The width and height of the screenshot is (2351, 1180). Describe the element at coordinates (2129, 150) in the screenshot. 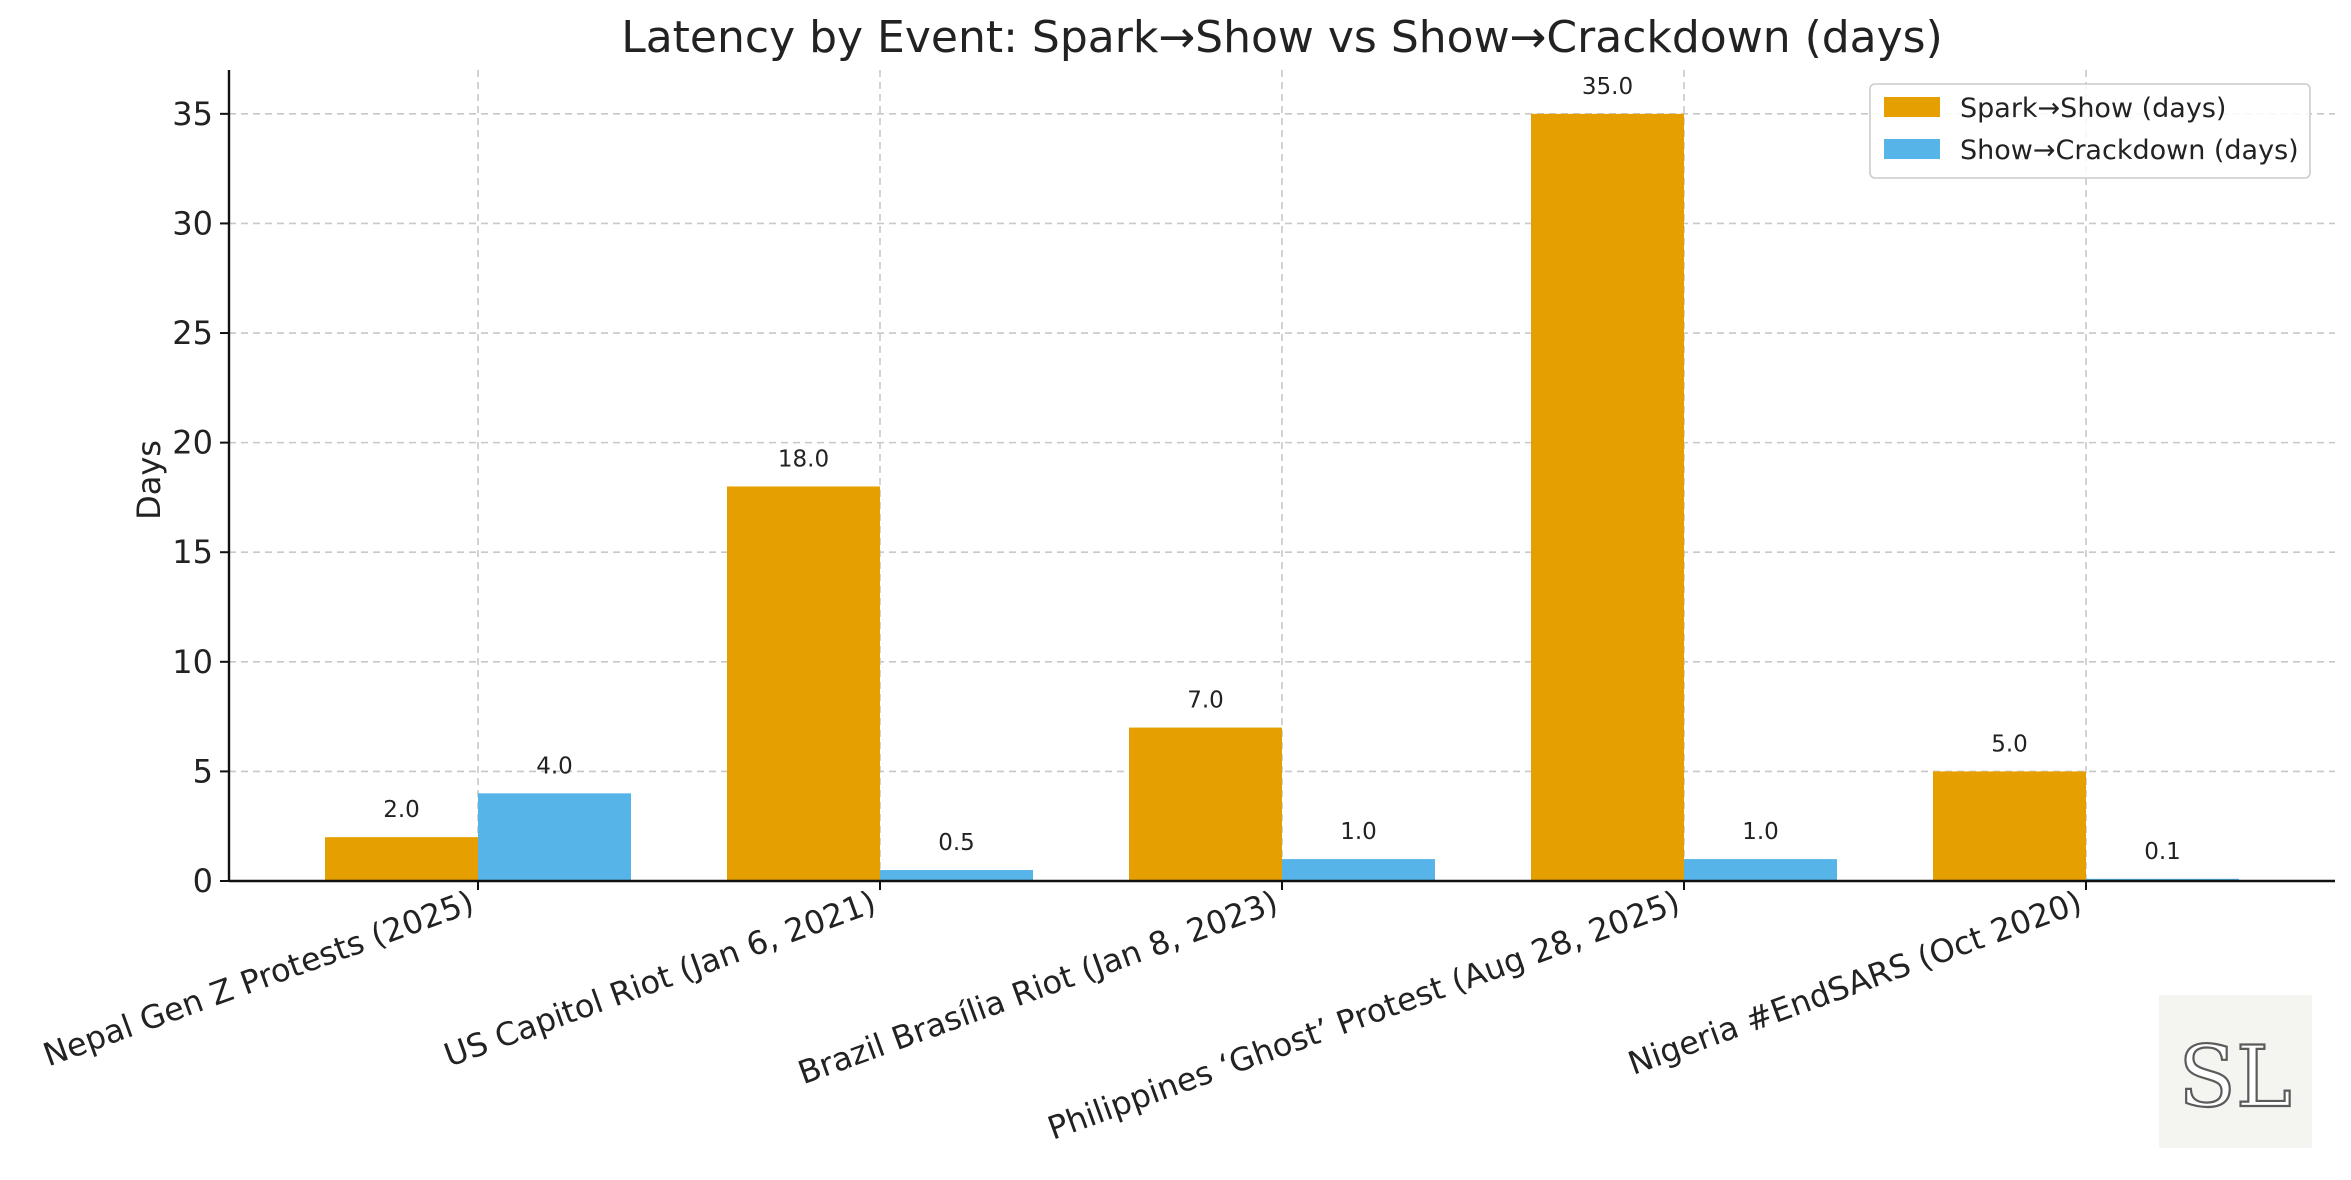

I see `legend-label-show-crackdown: Show→Crackdown (days)` at that location.